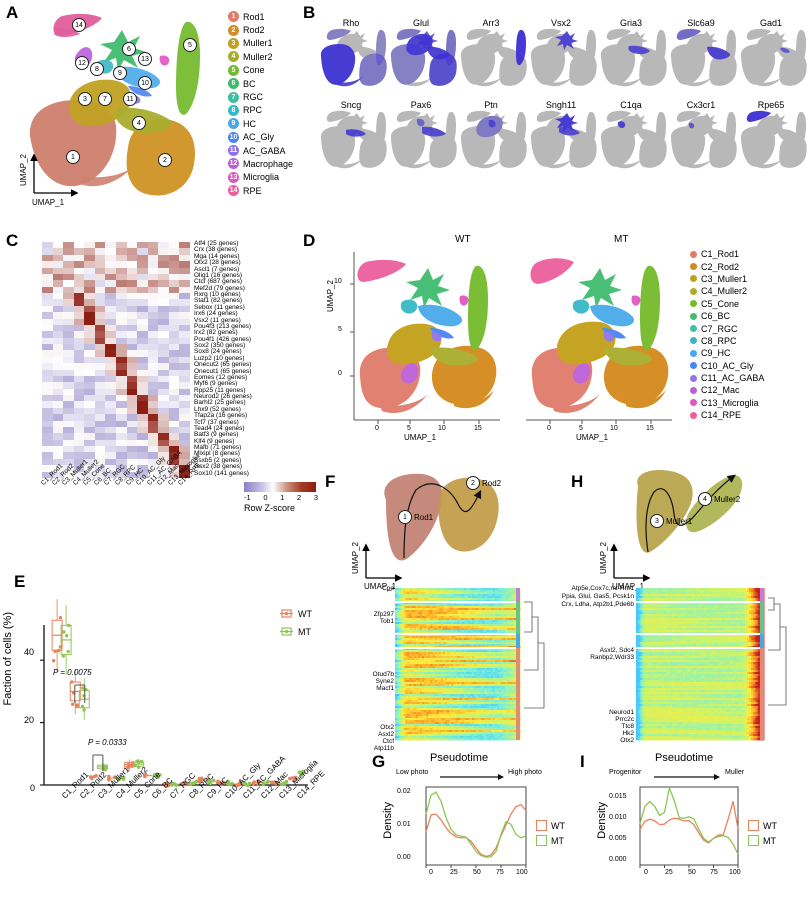  Describe the element at coordinates (79, 25) in the screenshot. I see `cluster-badge-14: 14` at that location.